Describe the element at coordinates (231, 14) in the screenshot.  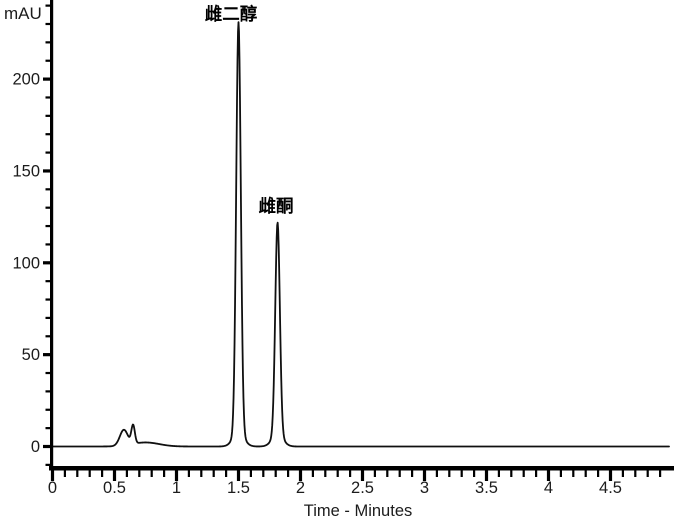
I see `peak-label-estradiol: 雌二醇` at that location.